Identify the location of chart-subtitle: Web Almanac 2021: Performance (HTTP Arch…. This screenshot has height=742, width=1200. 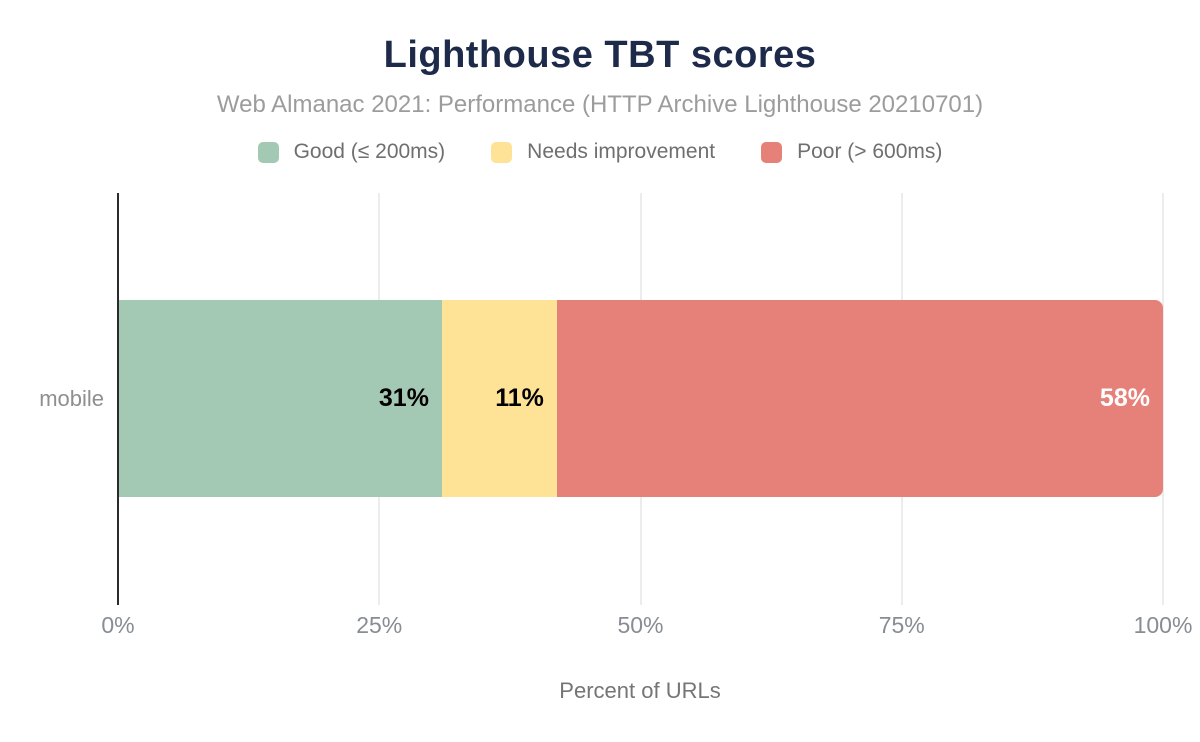
(600, 104).